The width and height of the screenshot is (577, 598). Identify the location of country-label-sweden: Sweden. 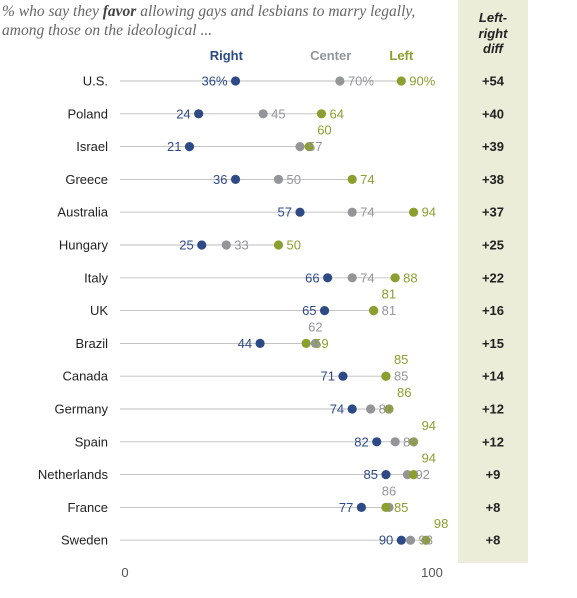
(84, 540).